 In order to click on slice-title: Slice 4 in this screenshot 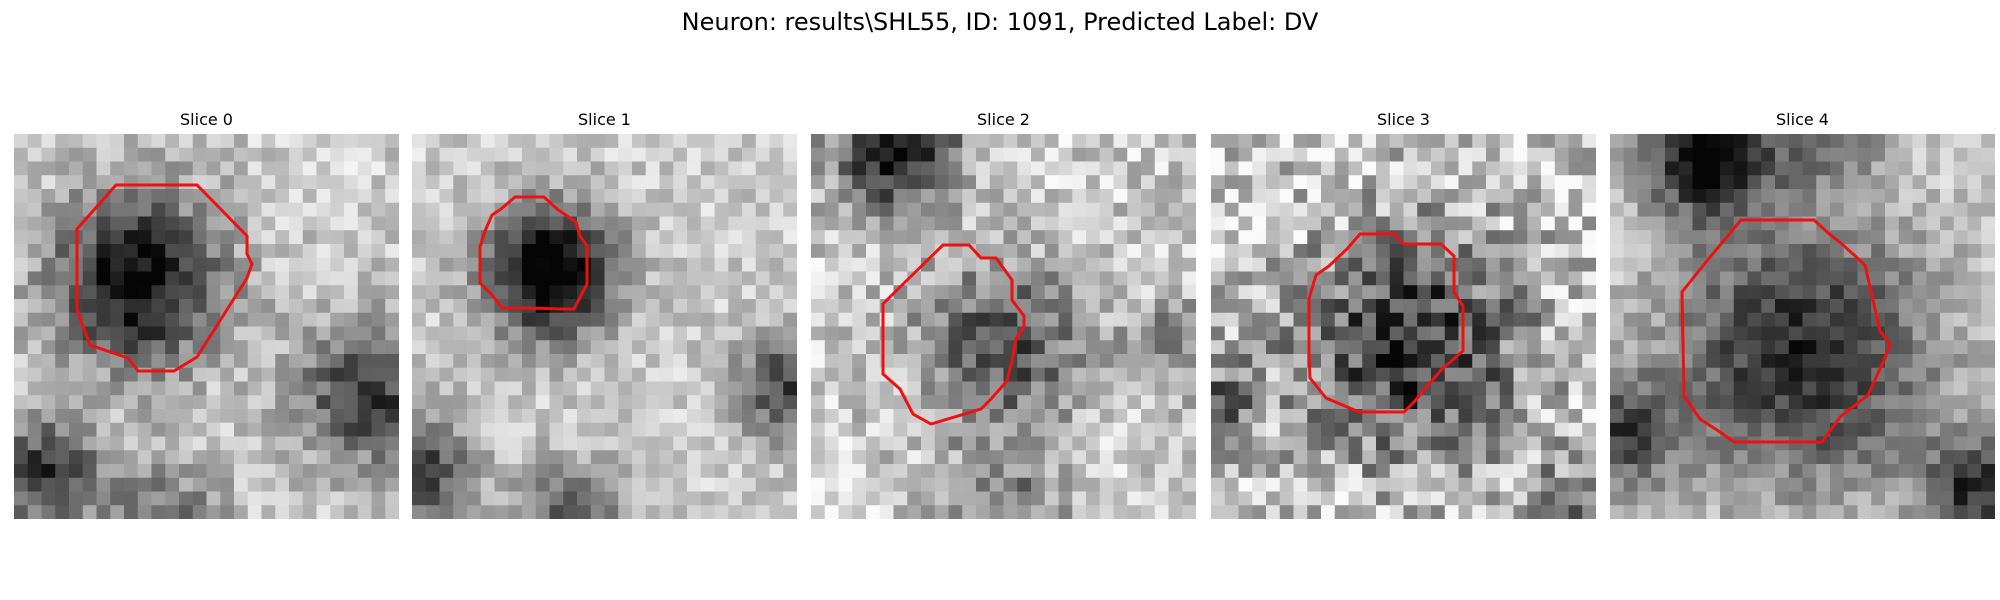, I will do `click(1802, 119)`.